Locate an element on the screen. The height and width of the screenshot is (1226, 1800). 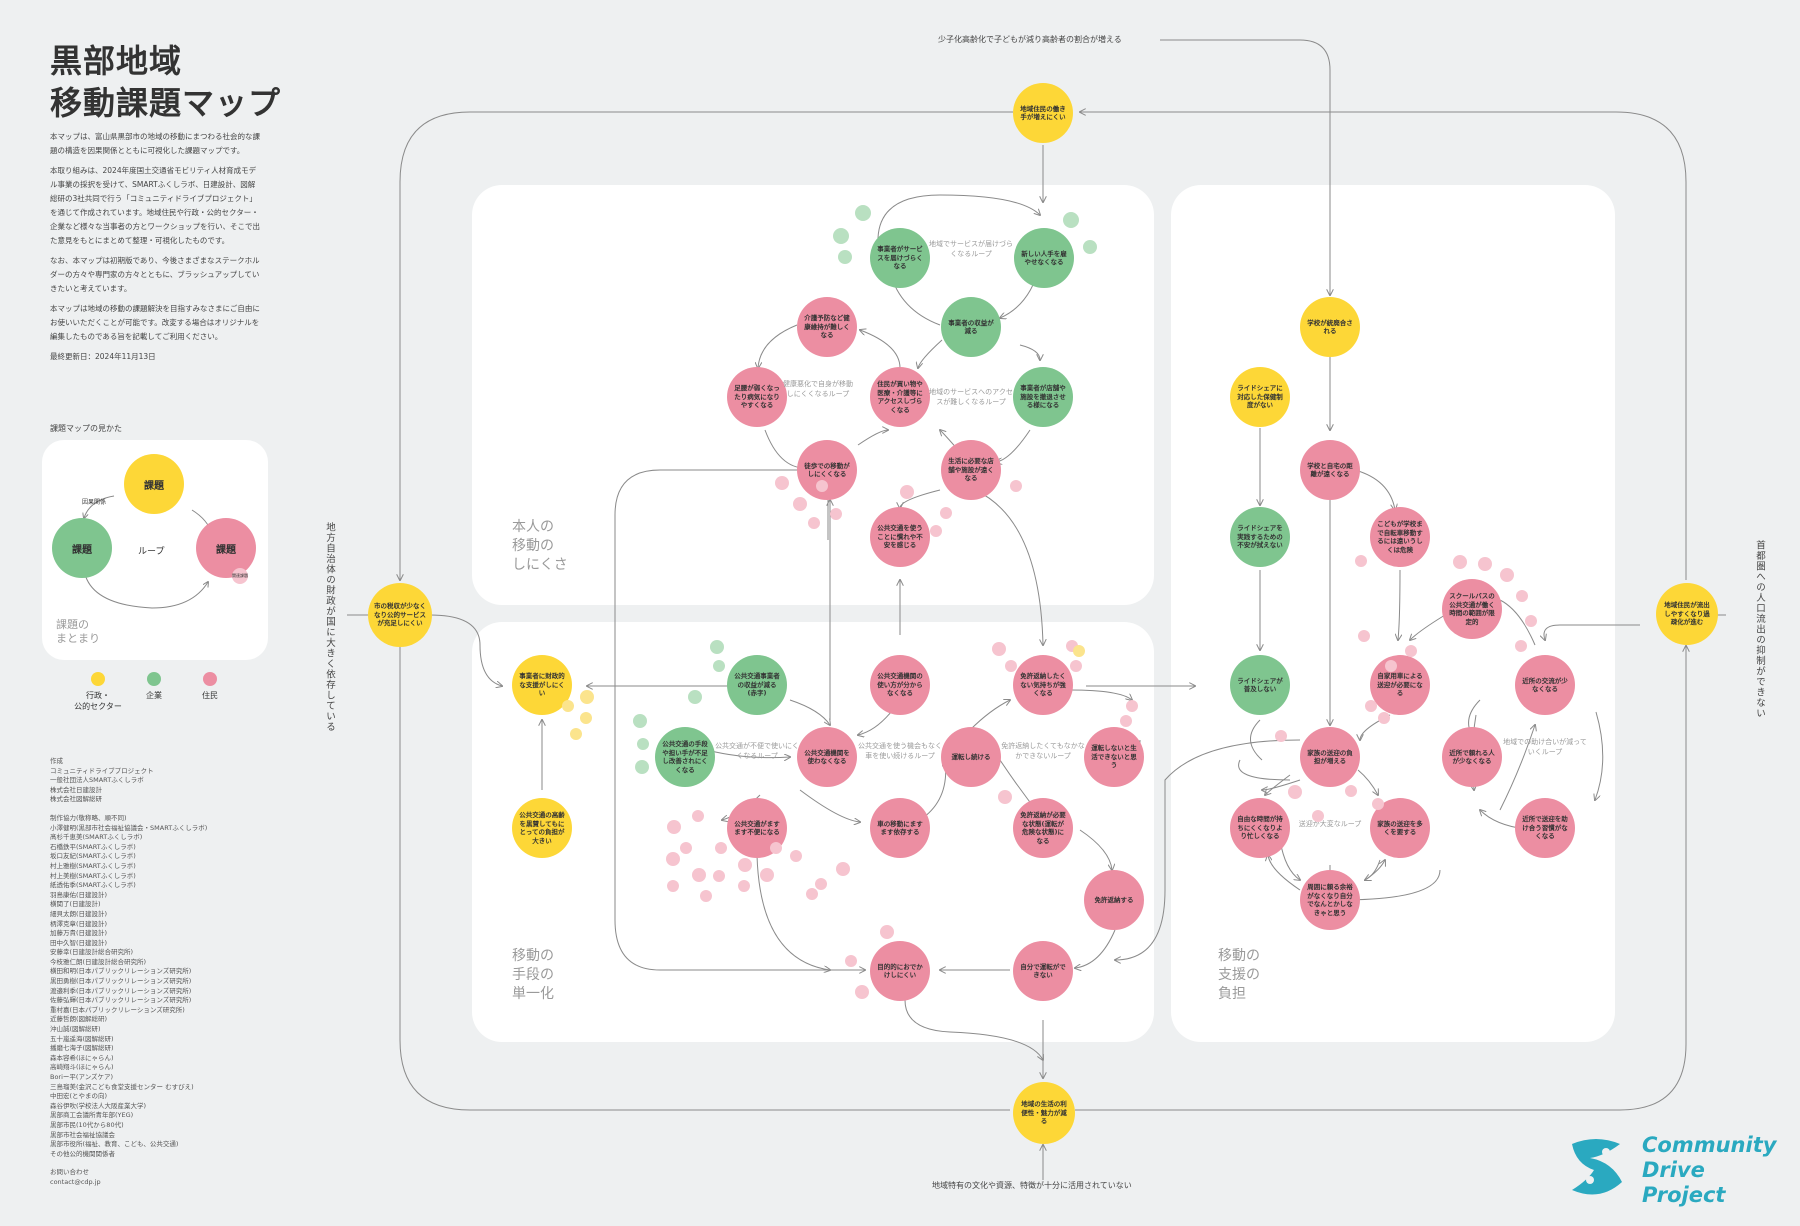
legend-group-label: 課題の まとまり is located at coordinates (78, 631).